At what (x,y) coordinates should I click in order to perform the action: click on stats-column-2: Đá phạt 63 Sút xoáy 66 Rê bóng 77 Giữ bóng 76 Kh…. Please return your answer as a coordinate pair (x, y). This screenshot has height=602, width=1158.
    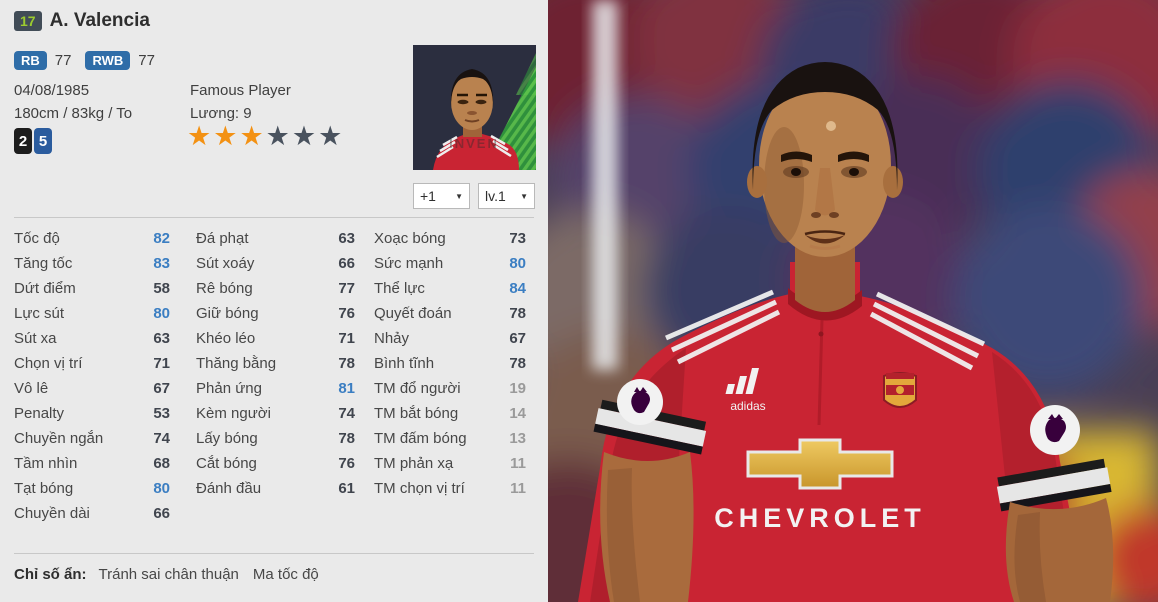
    Looking at the image, I should click on (275, 363).